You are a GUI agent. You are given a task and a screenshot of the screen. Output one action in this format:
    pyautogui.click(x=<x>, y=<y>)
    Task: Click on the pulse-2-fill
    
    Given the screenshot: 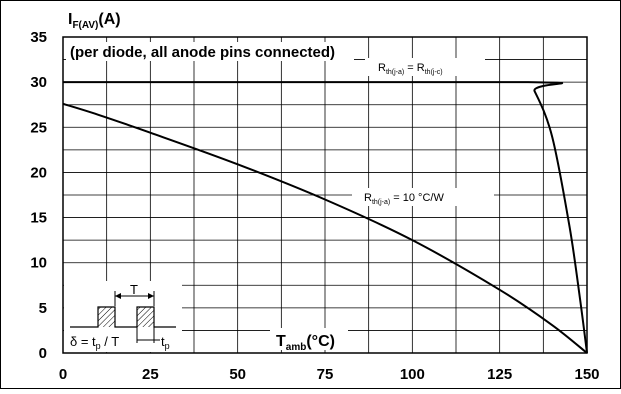 What is the action you would take?
    pyautogui.click(x=145, y=317)
    